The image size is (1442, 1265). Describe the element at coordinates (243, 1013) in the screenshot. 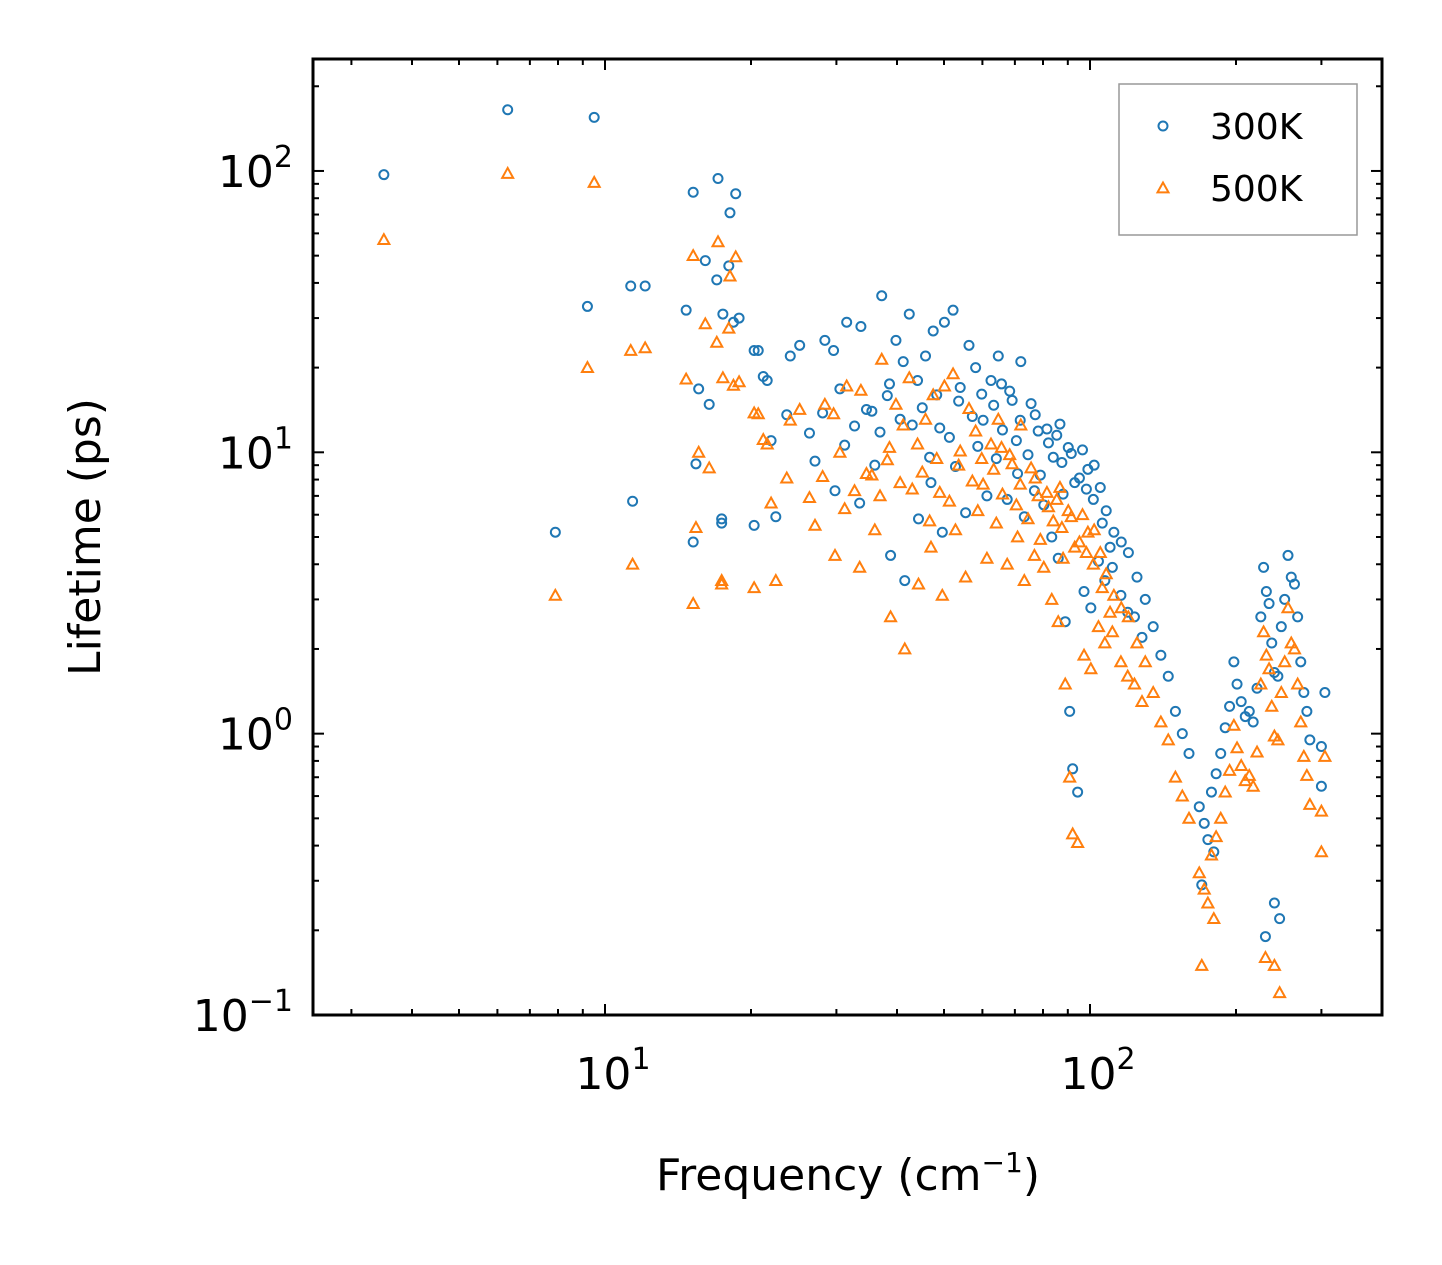

I see `y-tick-label: 10−1` at that location.